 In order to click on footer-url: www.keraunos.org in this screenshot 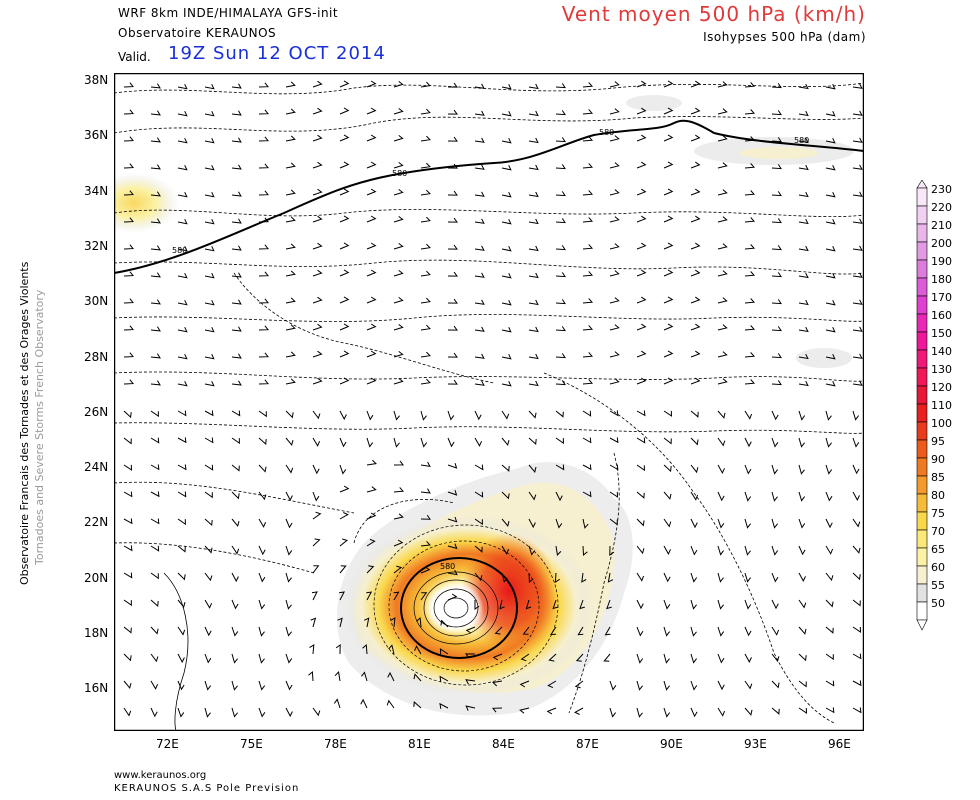, I will do `click(160, 775)`.